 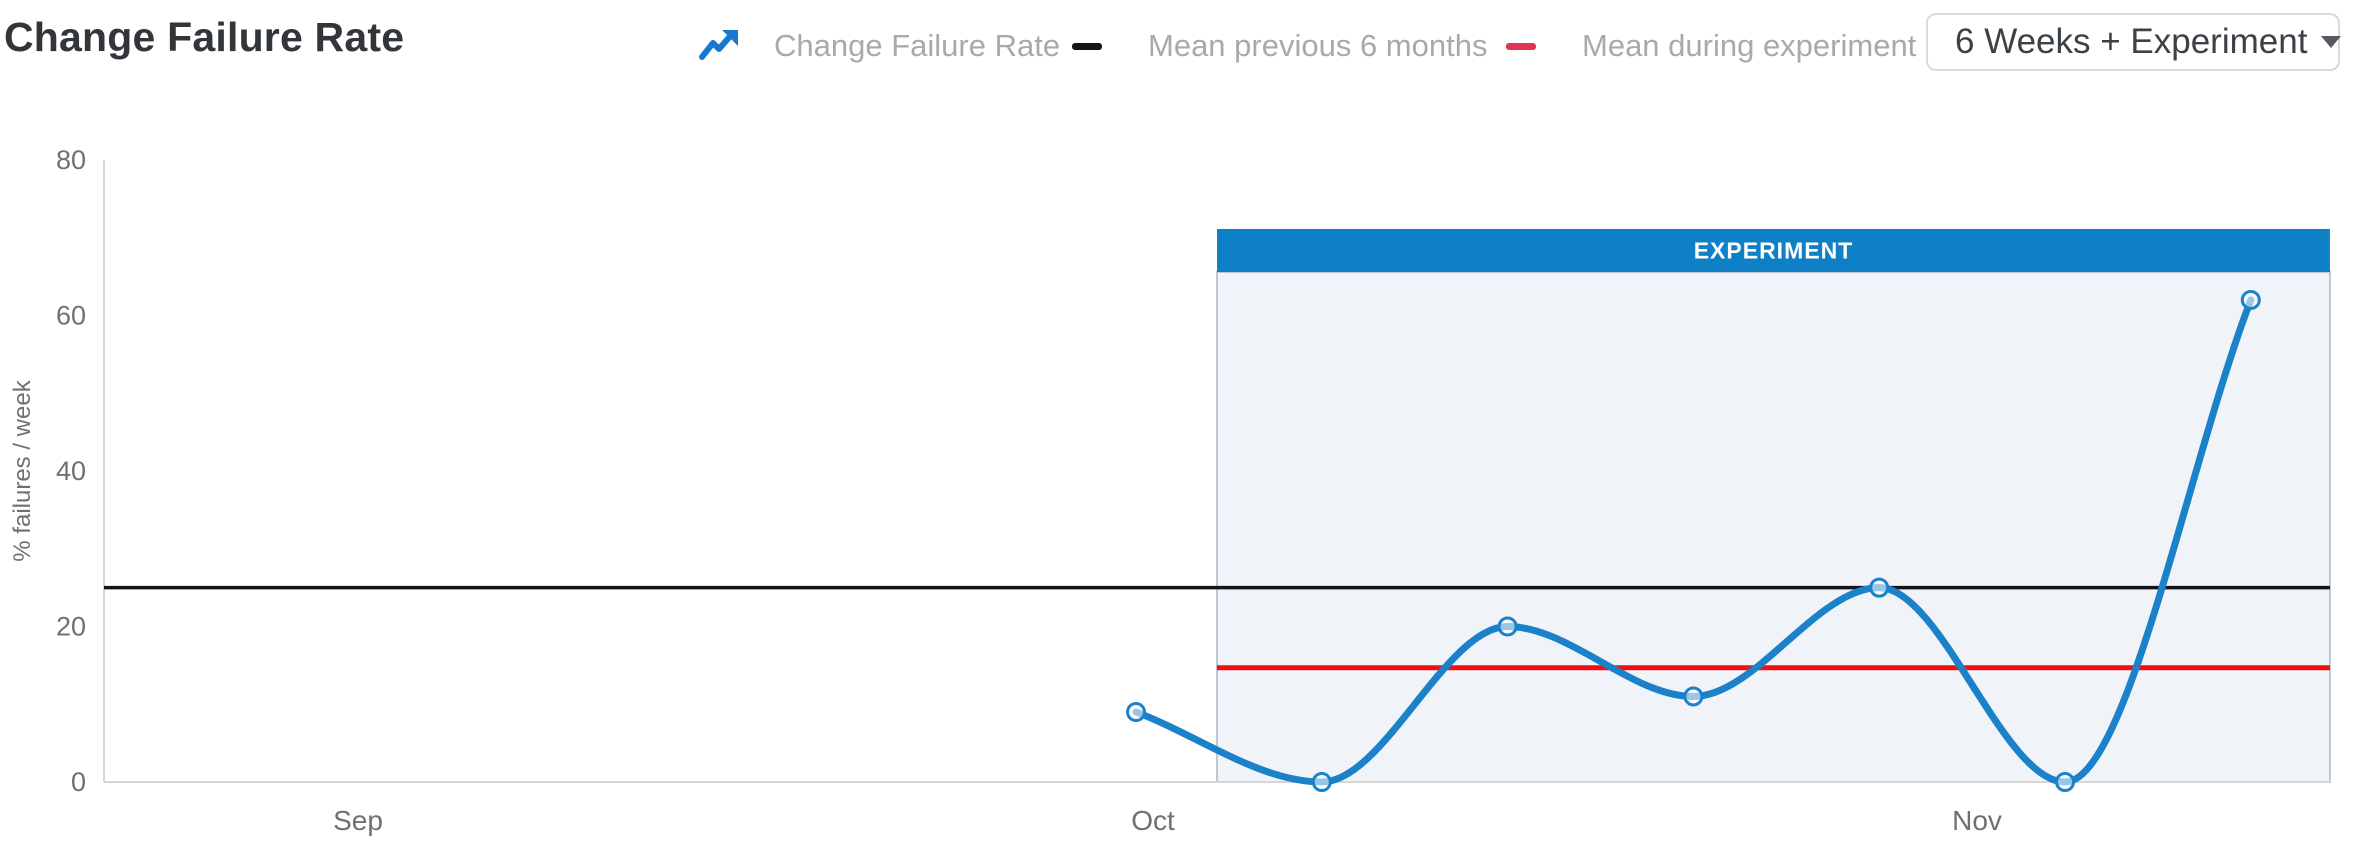 What do you see at coordinates (1153, 820) in the screenshot?
I see `x-tick-label: Oct` at bounding box center [1153, 820].